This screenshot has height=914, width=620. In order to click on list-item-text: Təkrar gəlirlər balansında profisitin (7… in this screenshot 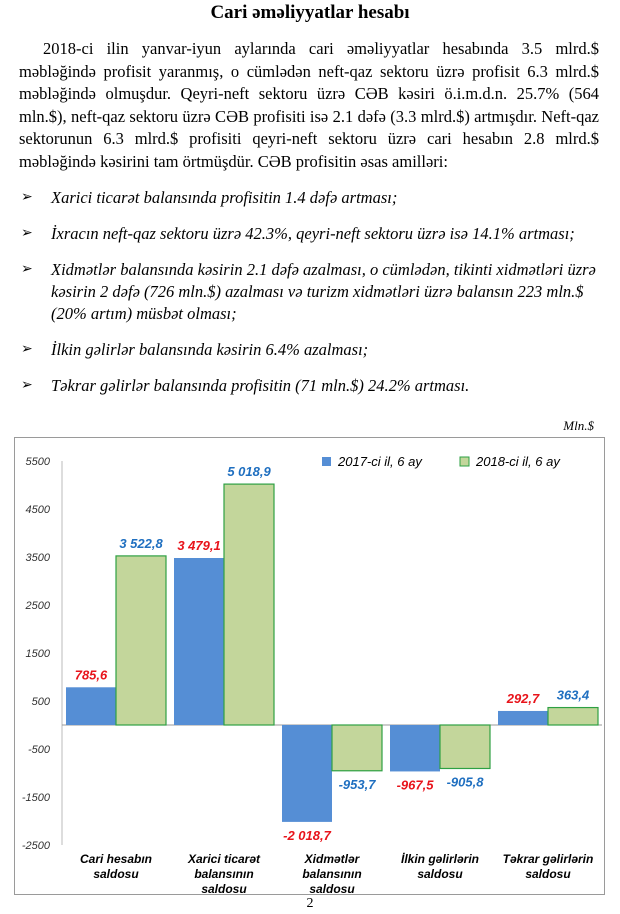, I will do `click(260, 385)`.